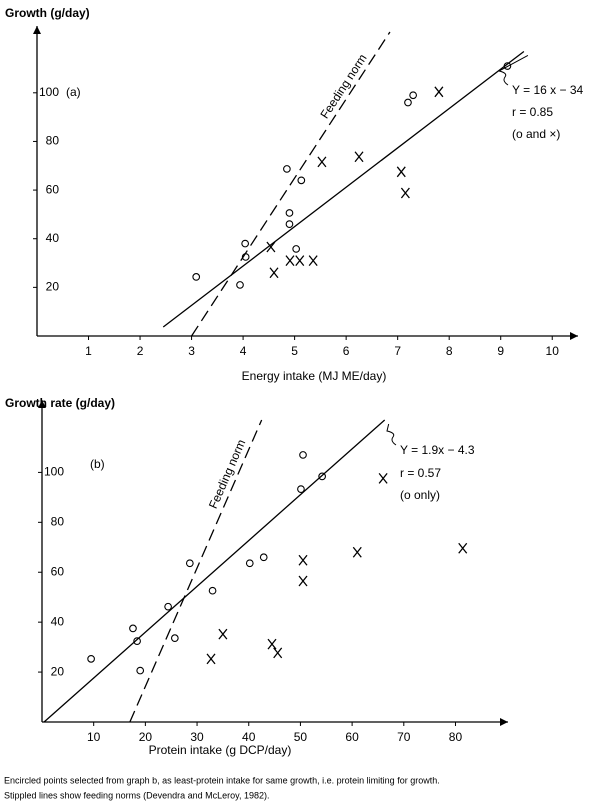 The height and width of the screenshot is (808, 597). Describe the element at coordinates (140, 351) in the screenshot. I see `x-tick-label: 2` at that location.